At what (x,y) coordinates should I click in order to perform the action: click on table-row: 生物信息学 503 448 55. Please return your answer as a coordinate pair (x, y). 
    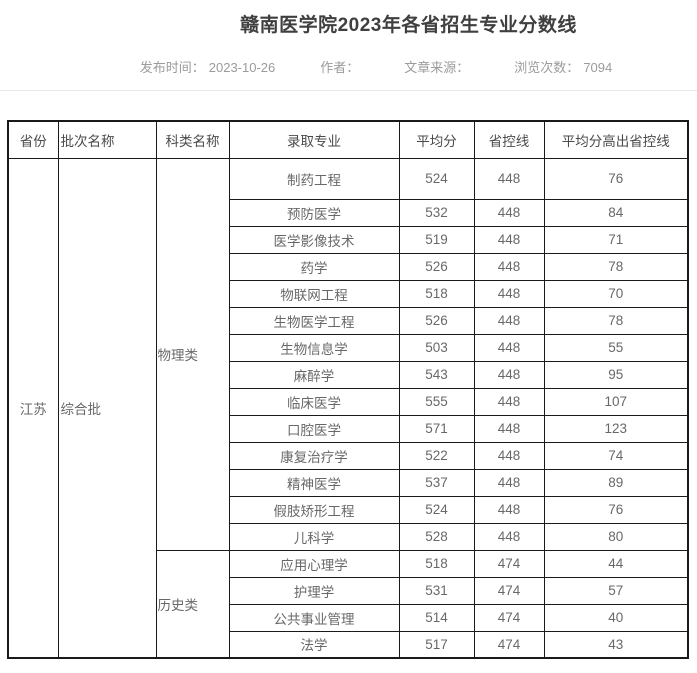
    Looking at the image, I should click on (348, 347).